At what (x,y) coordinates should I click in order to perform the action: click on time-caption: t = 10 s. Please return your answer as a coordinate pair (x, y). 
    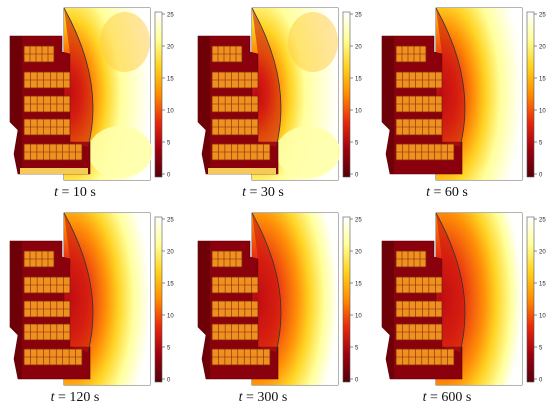
    Looking at the image, I should click on (75, 193).